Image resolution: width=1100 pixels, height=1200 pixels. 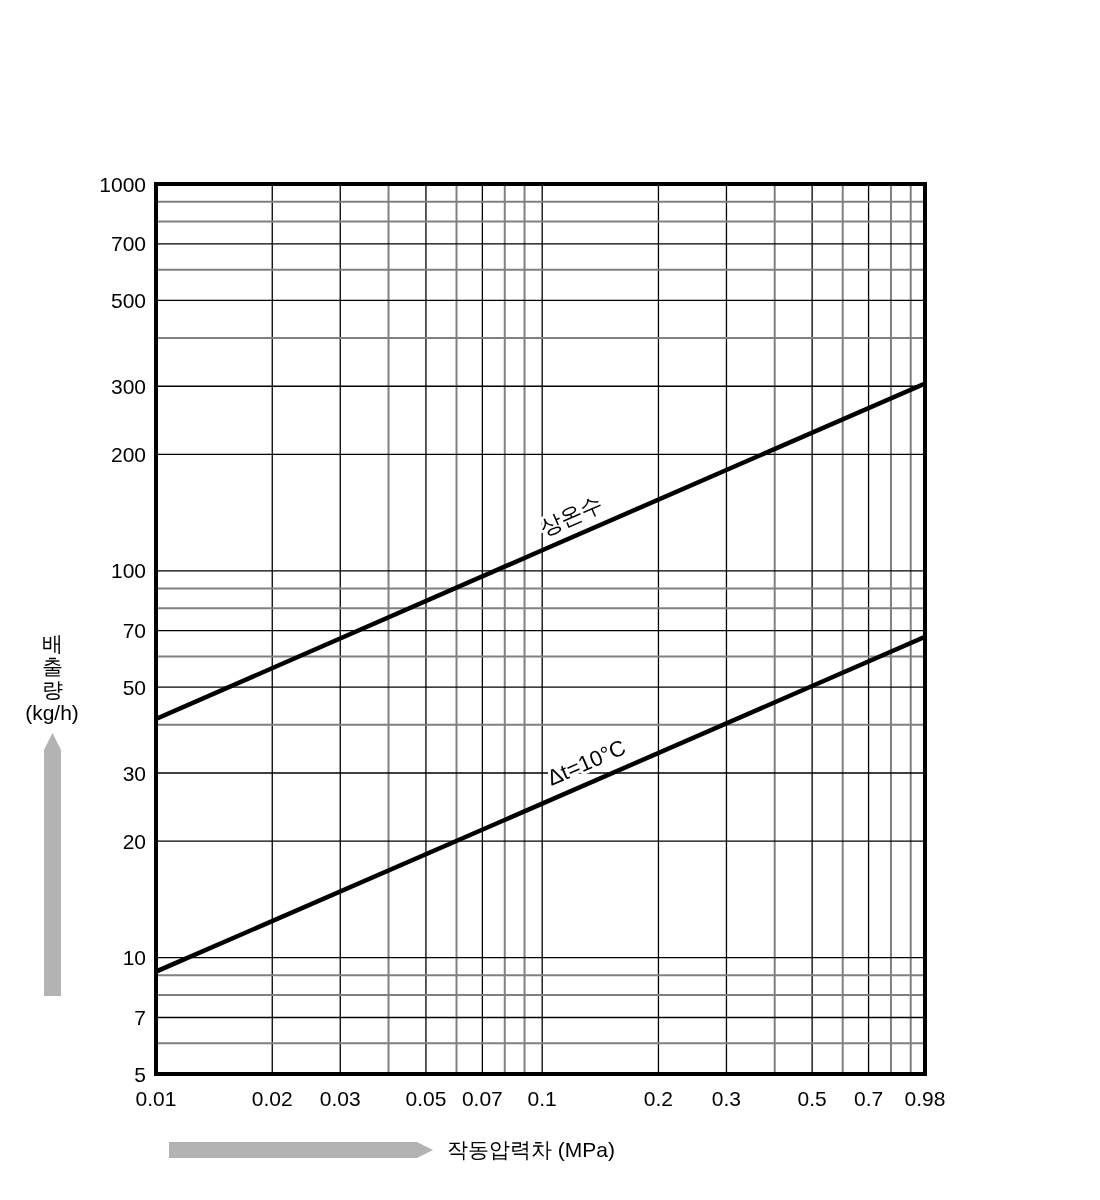 I want to click on y-tick-label: 1000, so click(x=122, y=184).